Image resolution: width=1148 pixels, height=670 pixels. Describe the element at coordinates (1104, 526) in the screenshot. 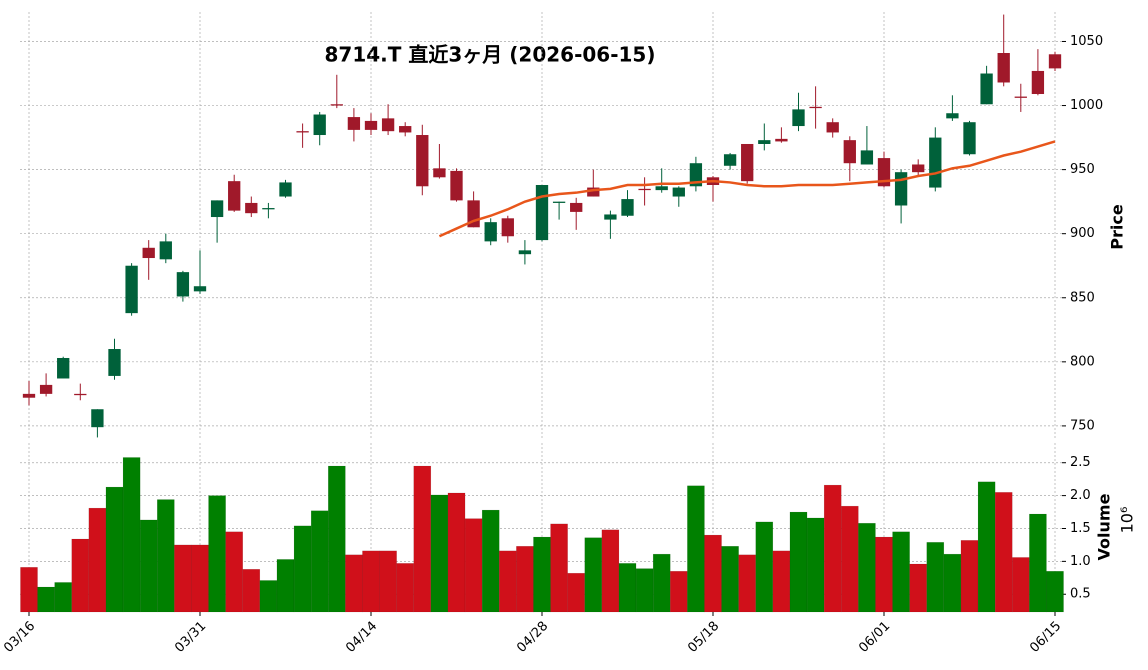

I see `y-axis-label: Volume` at that location.